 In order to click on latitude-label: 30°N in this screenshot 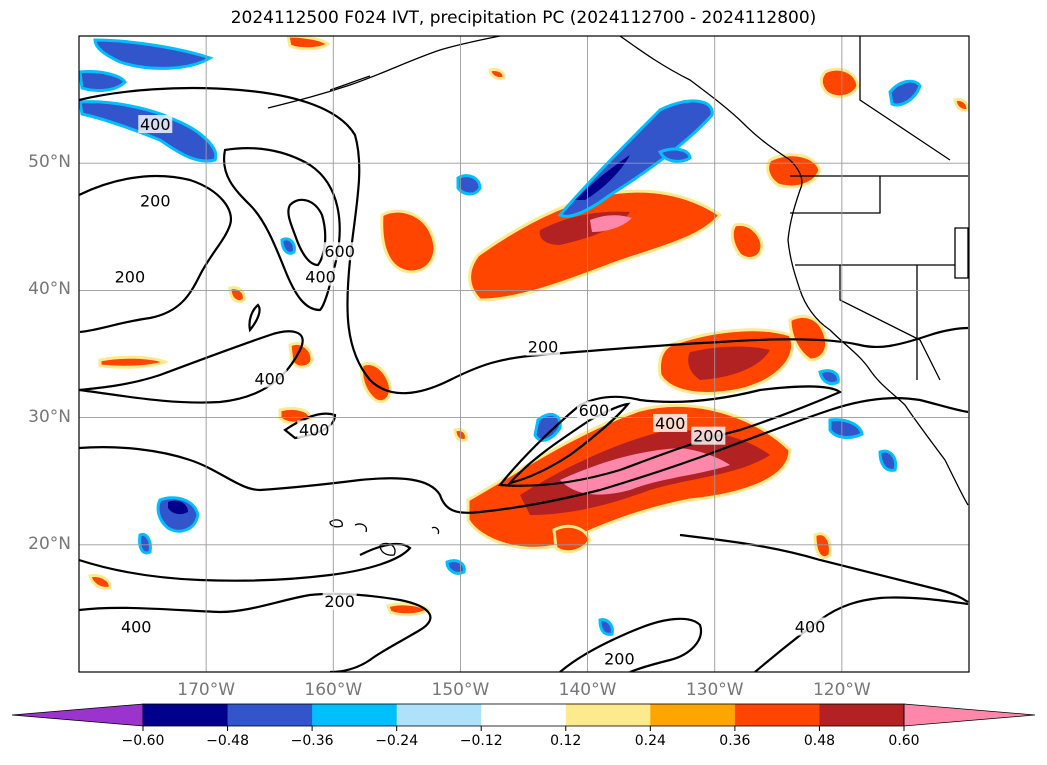, I will do `click(49, 416)`.